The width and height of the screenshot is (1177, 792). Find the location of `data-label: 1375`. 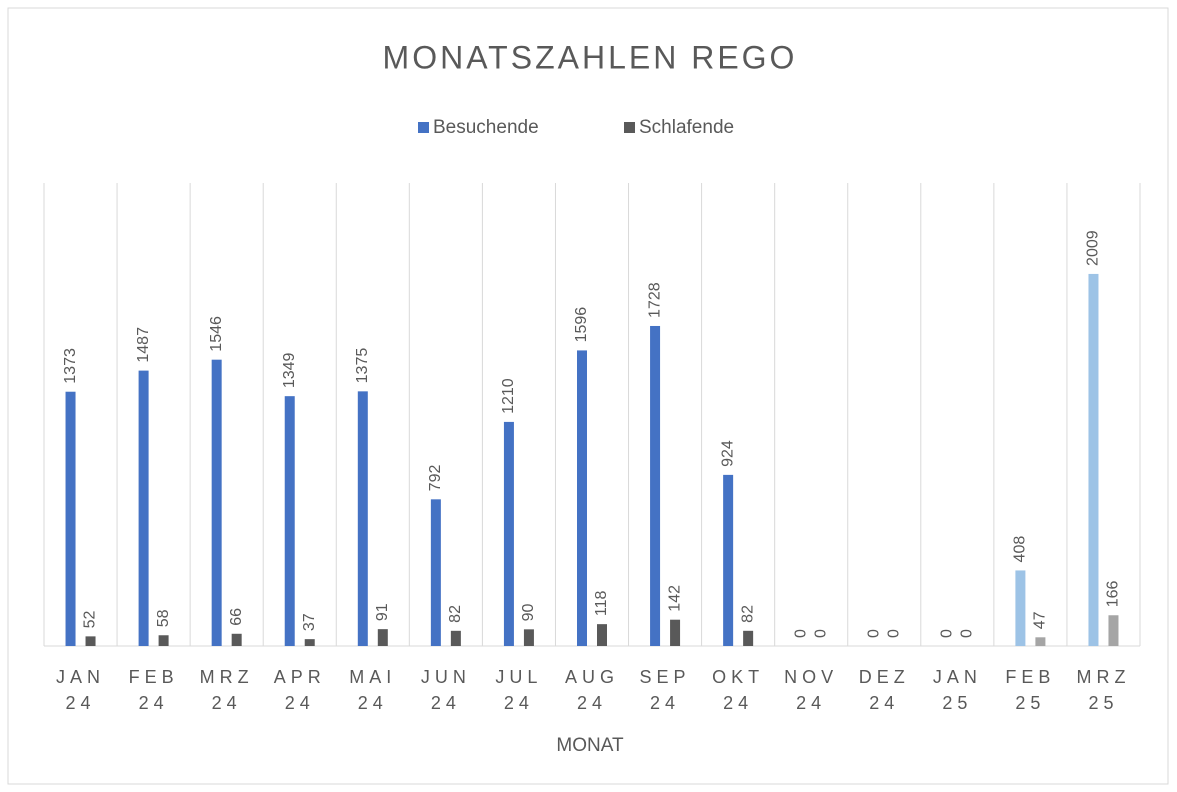

data-label: 1375 is located at coordinates (362, 366).